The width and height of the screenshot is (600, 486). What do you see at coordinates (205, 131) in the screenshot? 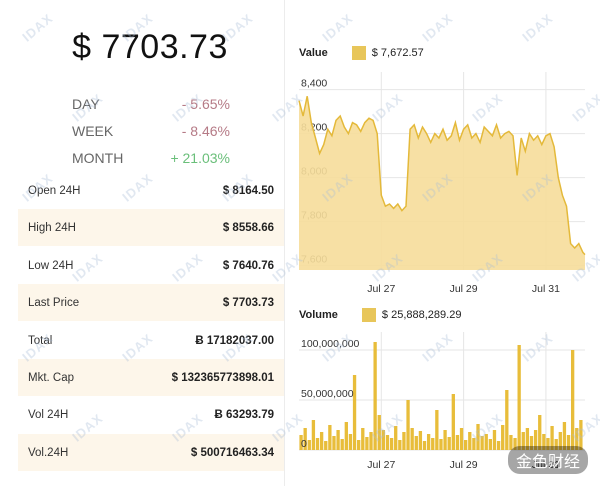
I see `change-value: - 8.46%` at bounding box center [205, 131].